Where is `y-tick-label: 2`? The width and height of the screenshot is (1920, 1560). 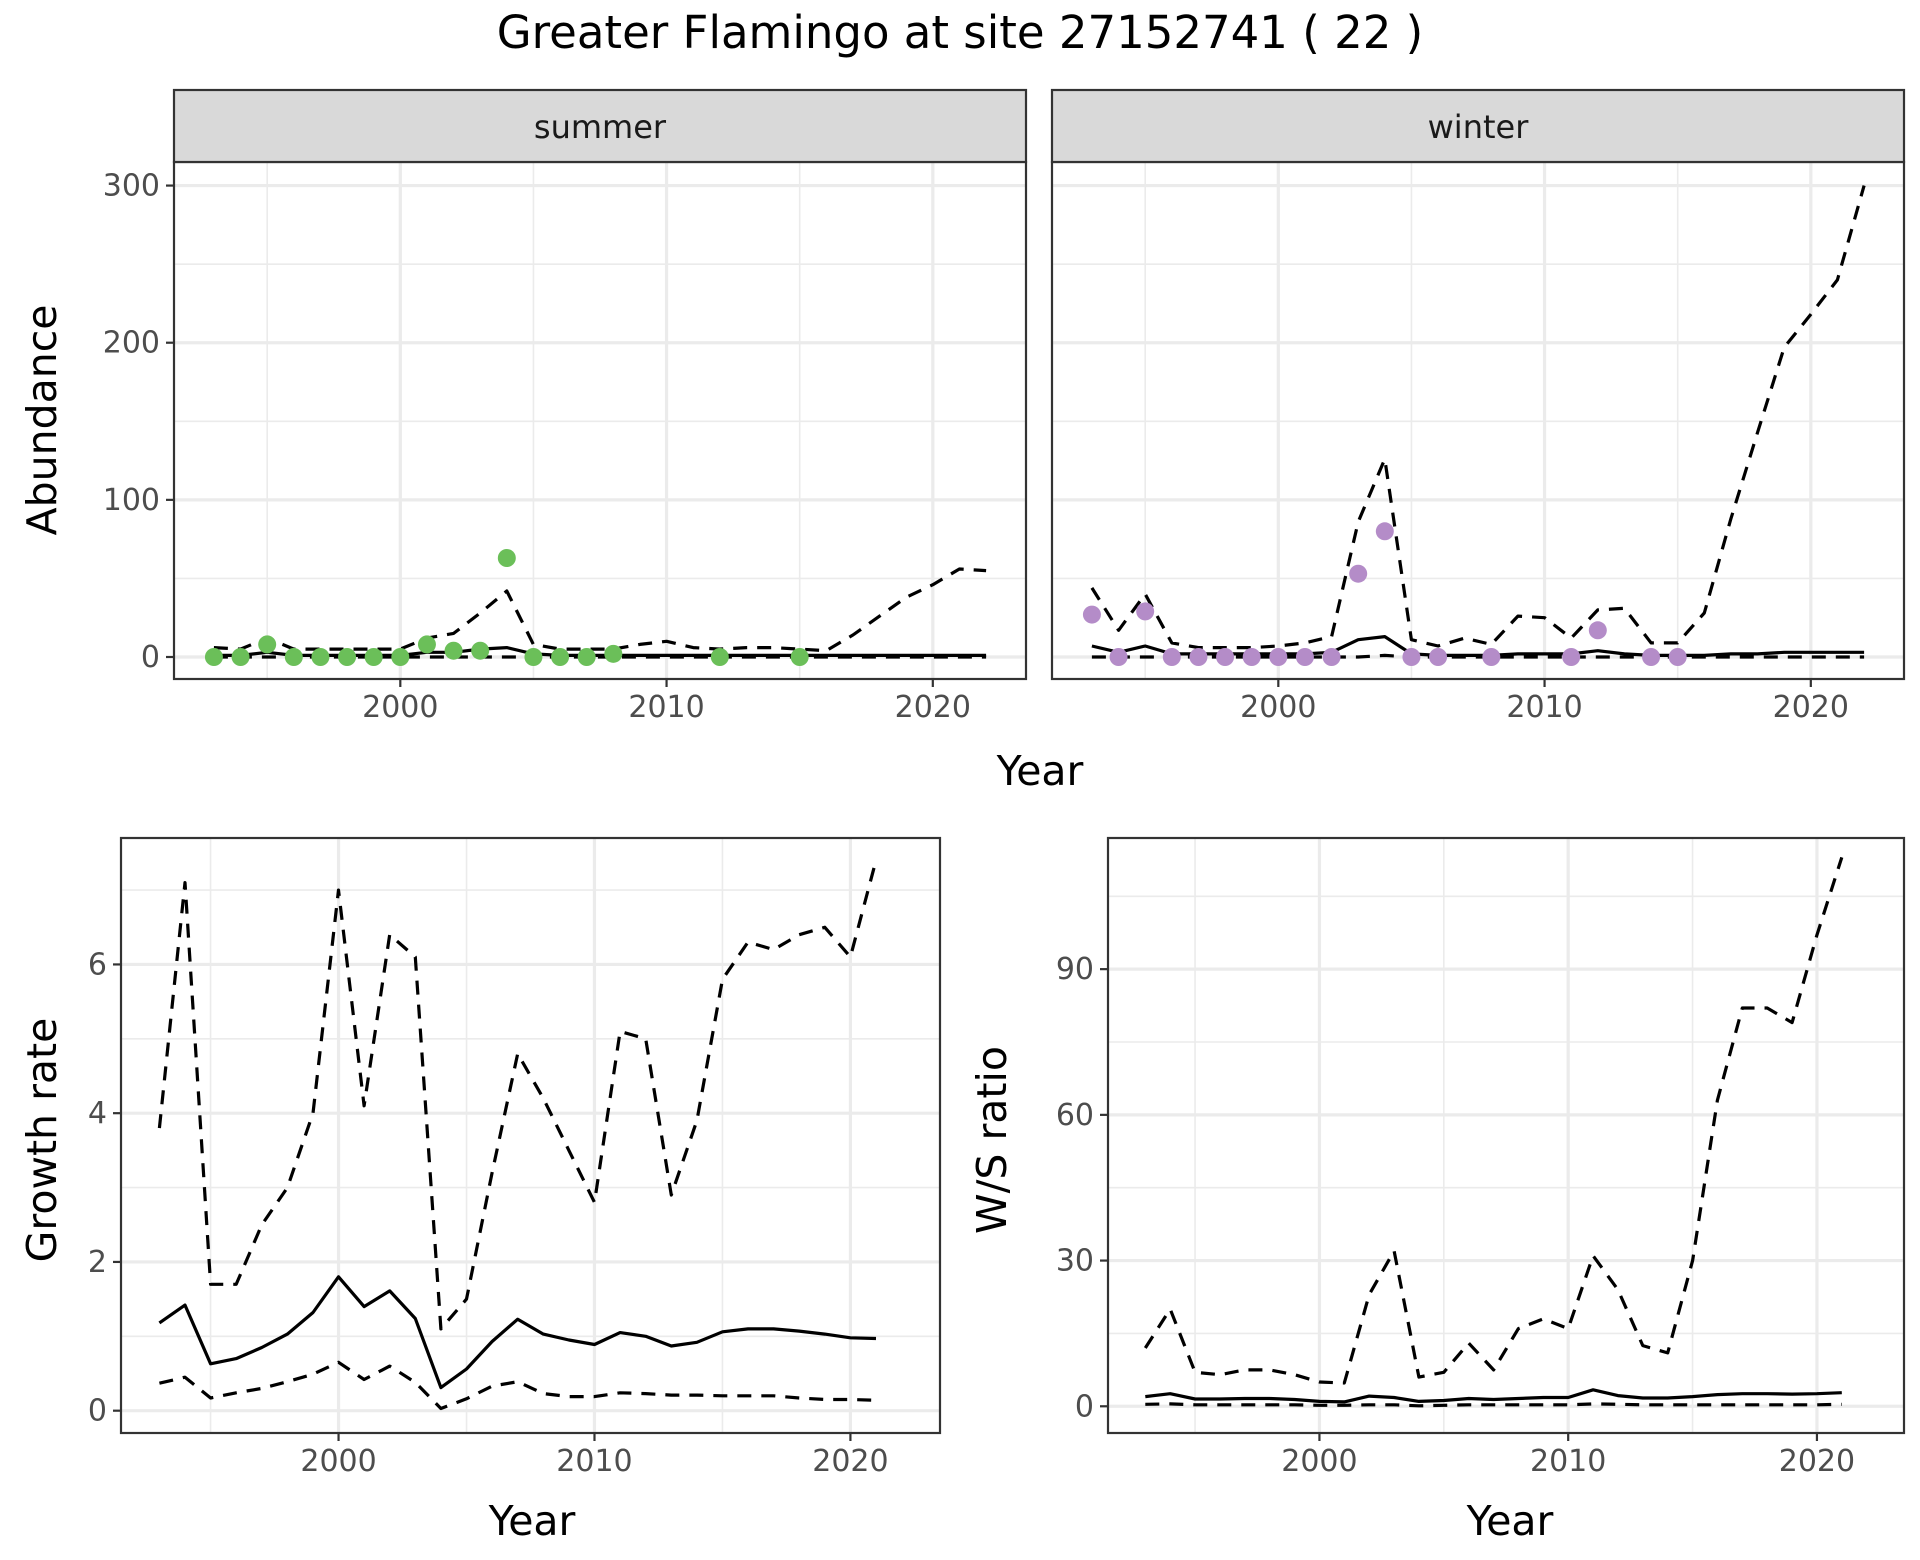 y-tick-label: 2 is located at coordinates (97, 1262).